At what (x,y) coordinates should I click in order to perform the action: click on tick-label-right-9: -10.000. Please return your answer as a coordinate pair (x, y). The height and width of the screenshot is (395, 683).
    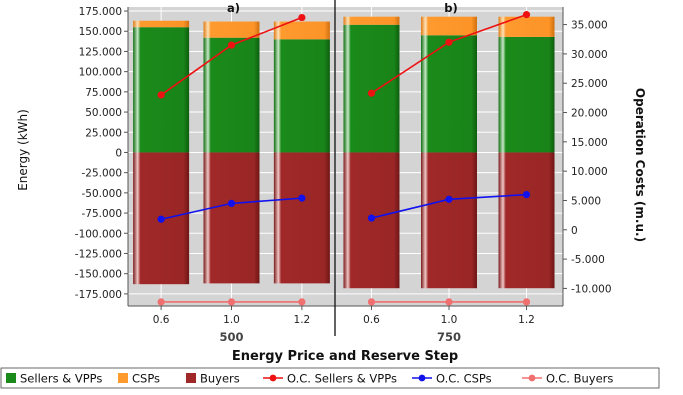
    Looking at the image, I should click on (591, 289).